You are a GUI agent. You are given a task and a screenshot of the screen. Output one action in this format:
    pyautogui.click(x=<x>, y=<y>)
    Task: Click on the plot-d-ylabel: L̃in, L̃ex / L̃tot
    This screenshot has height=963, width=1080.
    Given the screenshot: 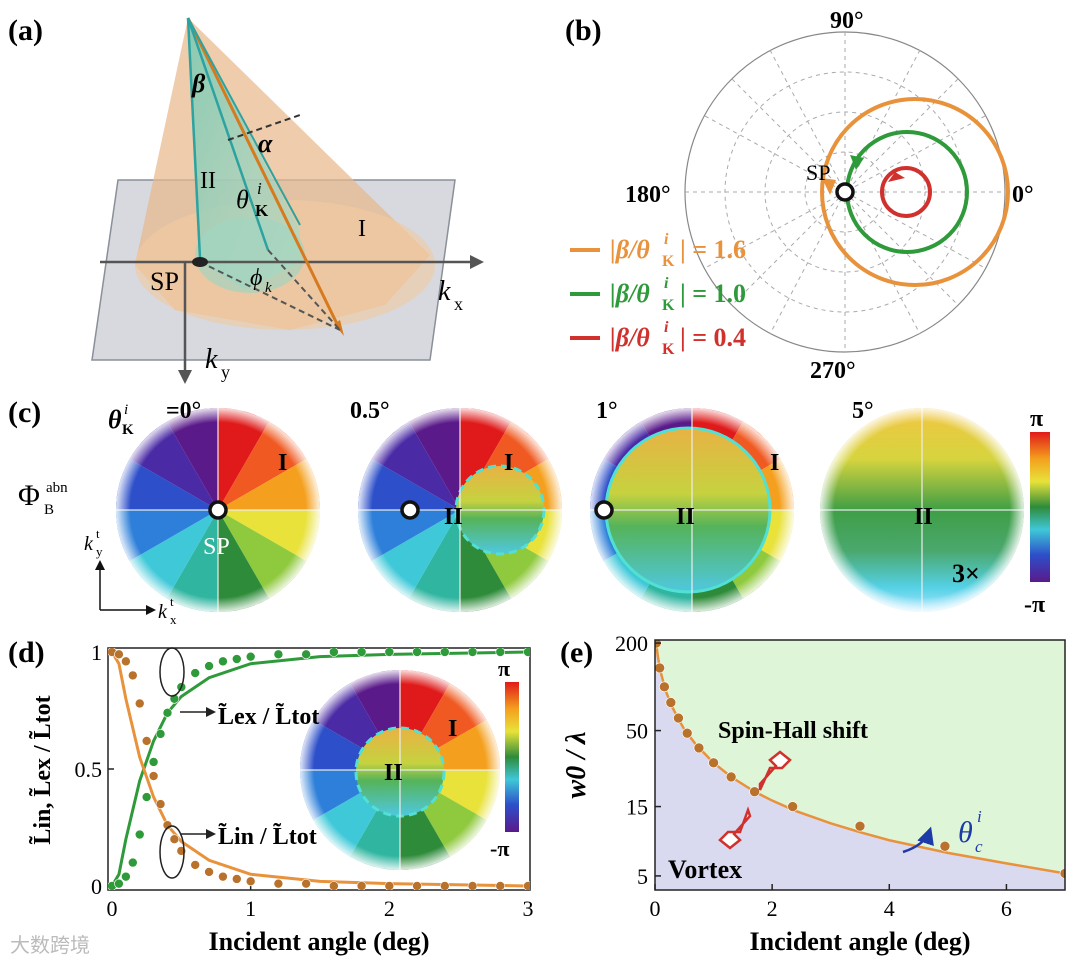 What is the action you would take?
    pyautogui.click(x=43, y=769)
    